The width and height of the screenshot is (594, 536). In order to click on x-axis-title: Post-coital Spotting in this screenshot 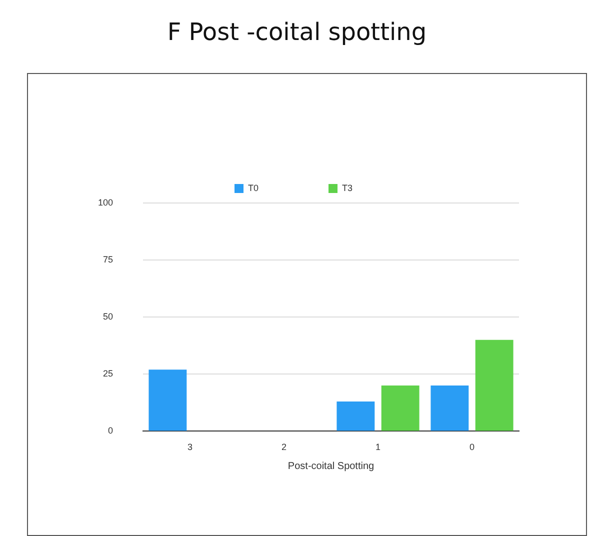, I will do `click(331, 466)`.